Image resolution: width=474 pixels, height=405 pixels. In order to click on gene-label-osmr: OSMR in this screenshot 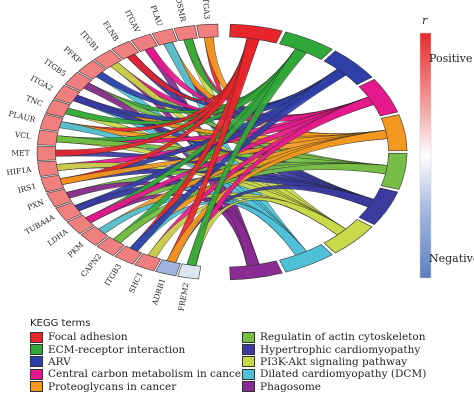, I will do `click(181, 11)`.